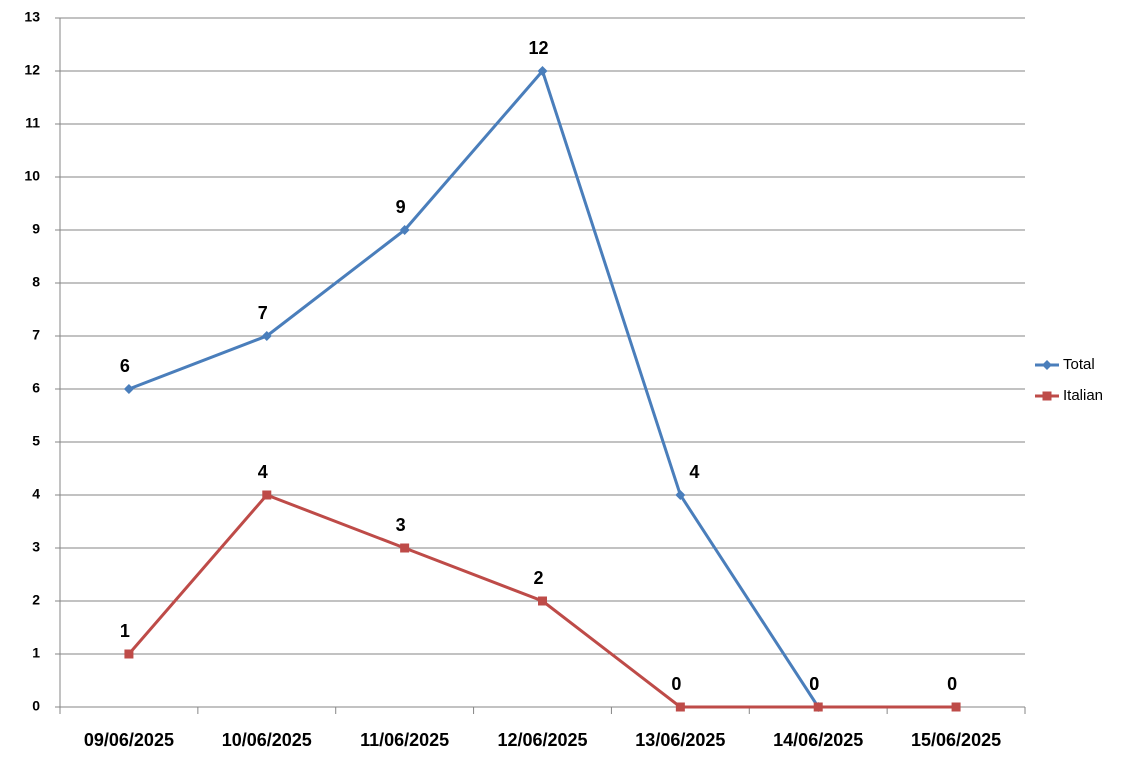 The height and width of the screenshot is (764, 1136). I want to click on y-tick-label: 9, so click(36, 229).